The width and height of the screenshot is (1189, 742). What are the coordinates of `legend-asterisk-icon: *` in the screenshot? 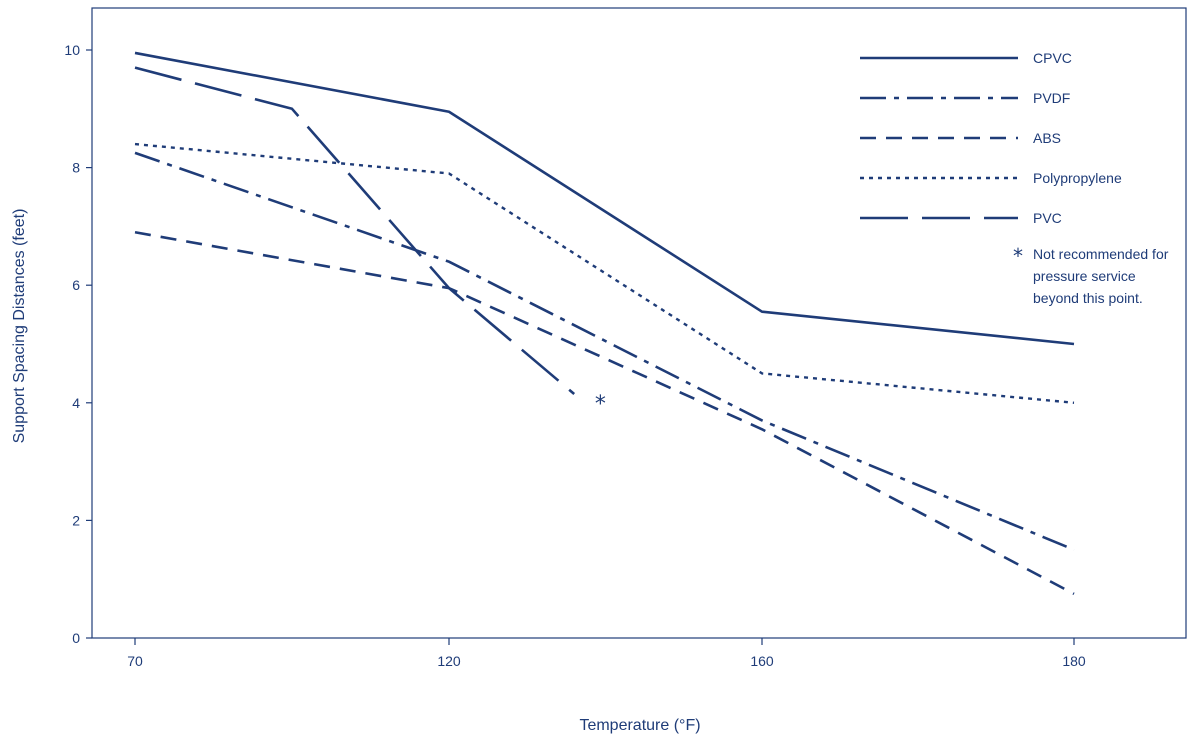 It's located at (1018, 256).